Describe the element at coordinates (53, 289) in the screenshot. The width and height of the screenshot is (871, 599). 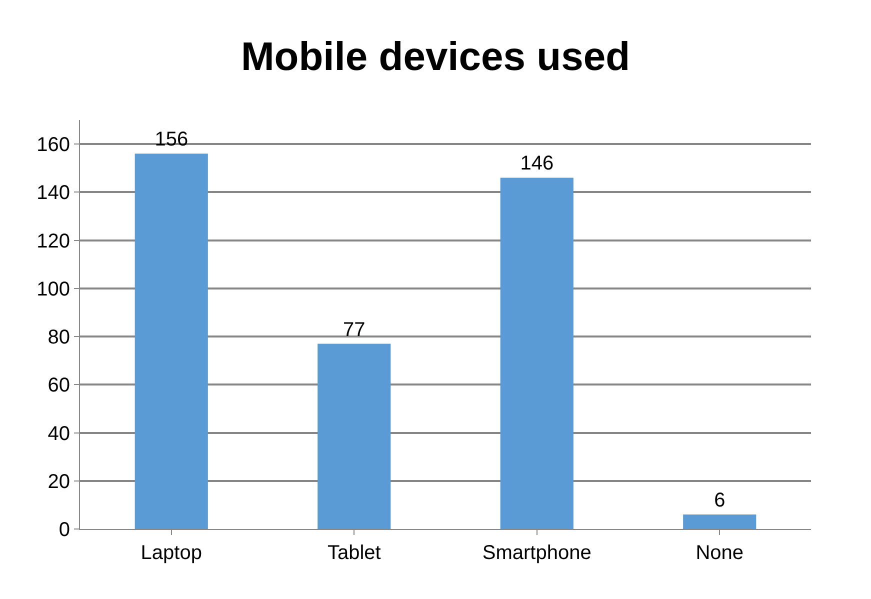
I see `y-tick-label: 100` at that location.